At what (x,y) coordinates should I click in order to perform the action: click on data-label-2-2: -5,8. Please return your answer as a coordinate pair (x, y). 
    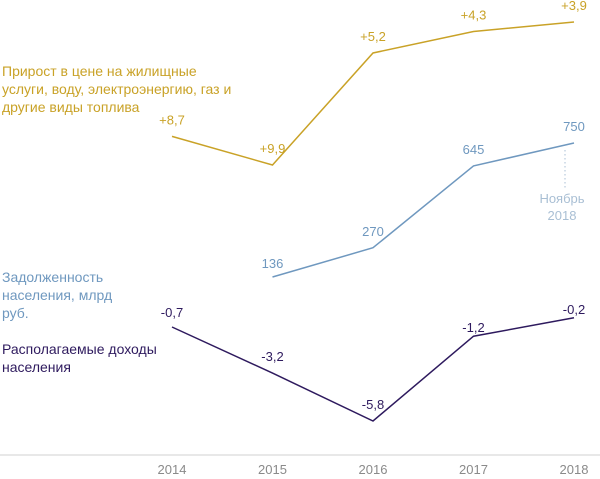
    Looking at the image, I should click on (373, 404).